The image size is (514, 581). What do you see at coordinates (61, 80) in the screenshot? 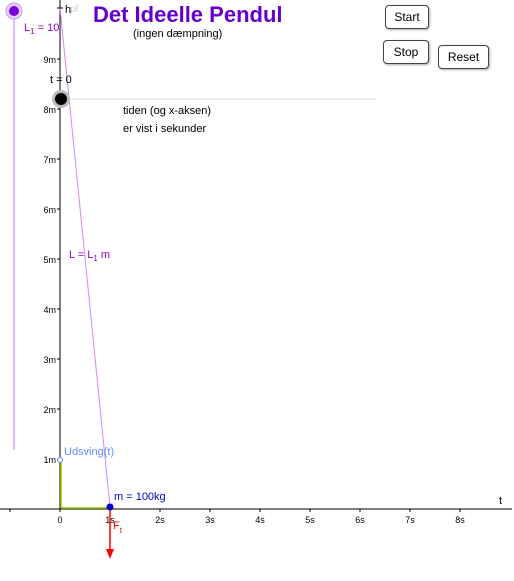
I see `time-label: t = 0` at bounding box center [61, 80].